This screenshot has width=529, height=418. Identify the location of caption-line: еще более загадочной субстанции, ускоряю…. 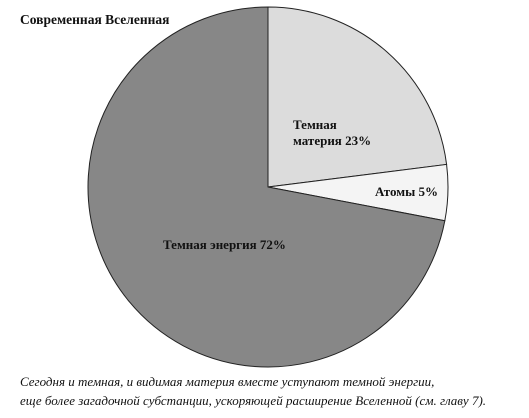
(253, 400).